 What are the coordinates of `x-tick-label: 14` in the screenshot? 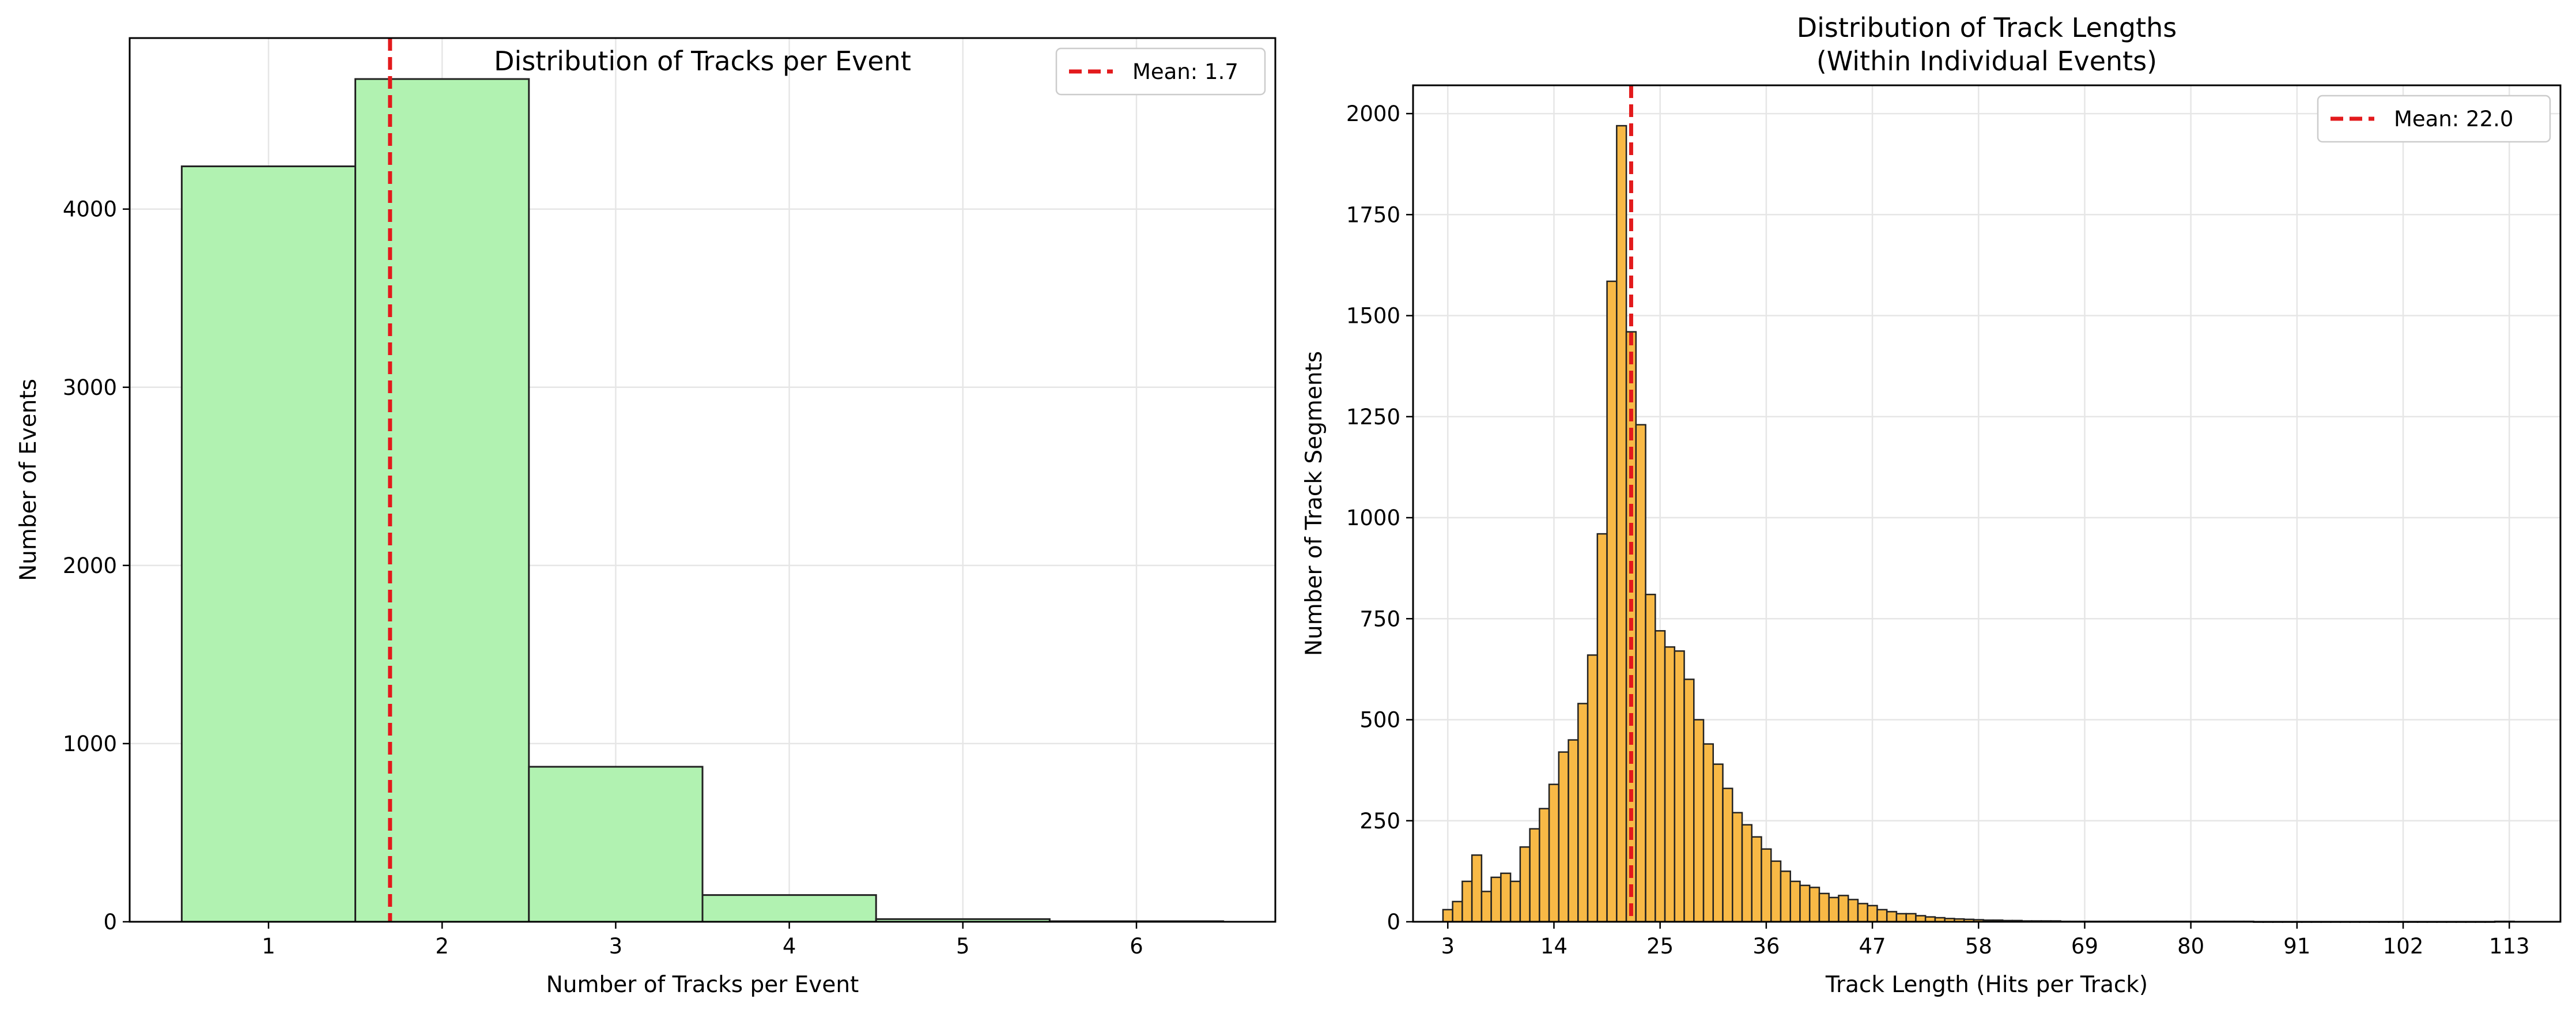 It's located at (1553, 947).